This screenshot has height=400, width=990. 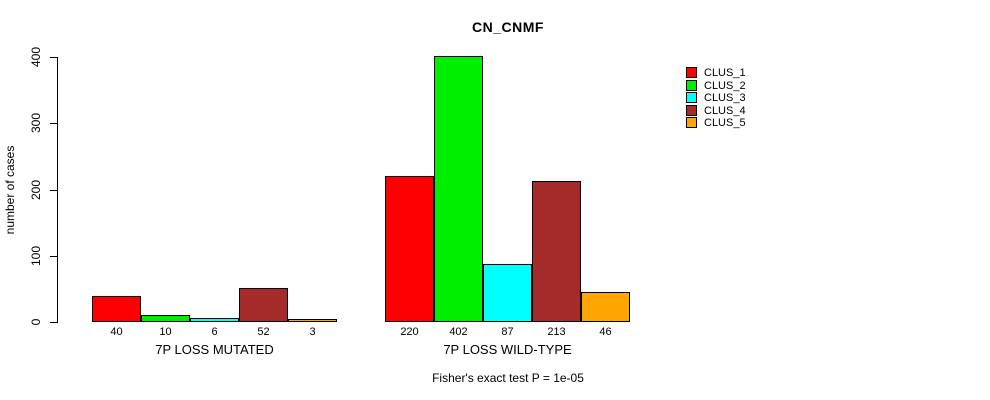 What do you see at coordinates (263, 304) in the screenshot?
I see `bar-clus_4-group1` at bounding box center [263, 304].